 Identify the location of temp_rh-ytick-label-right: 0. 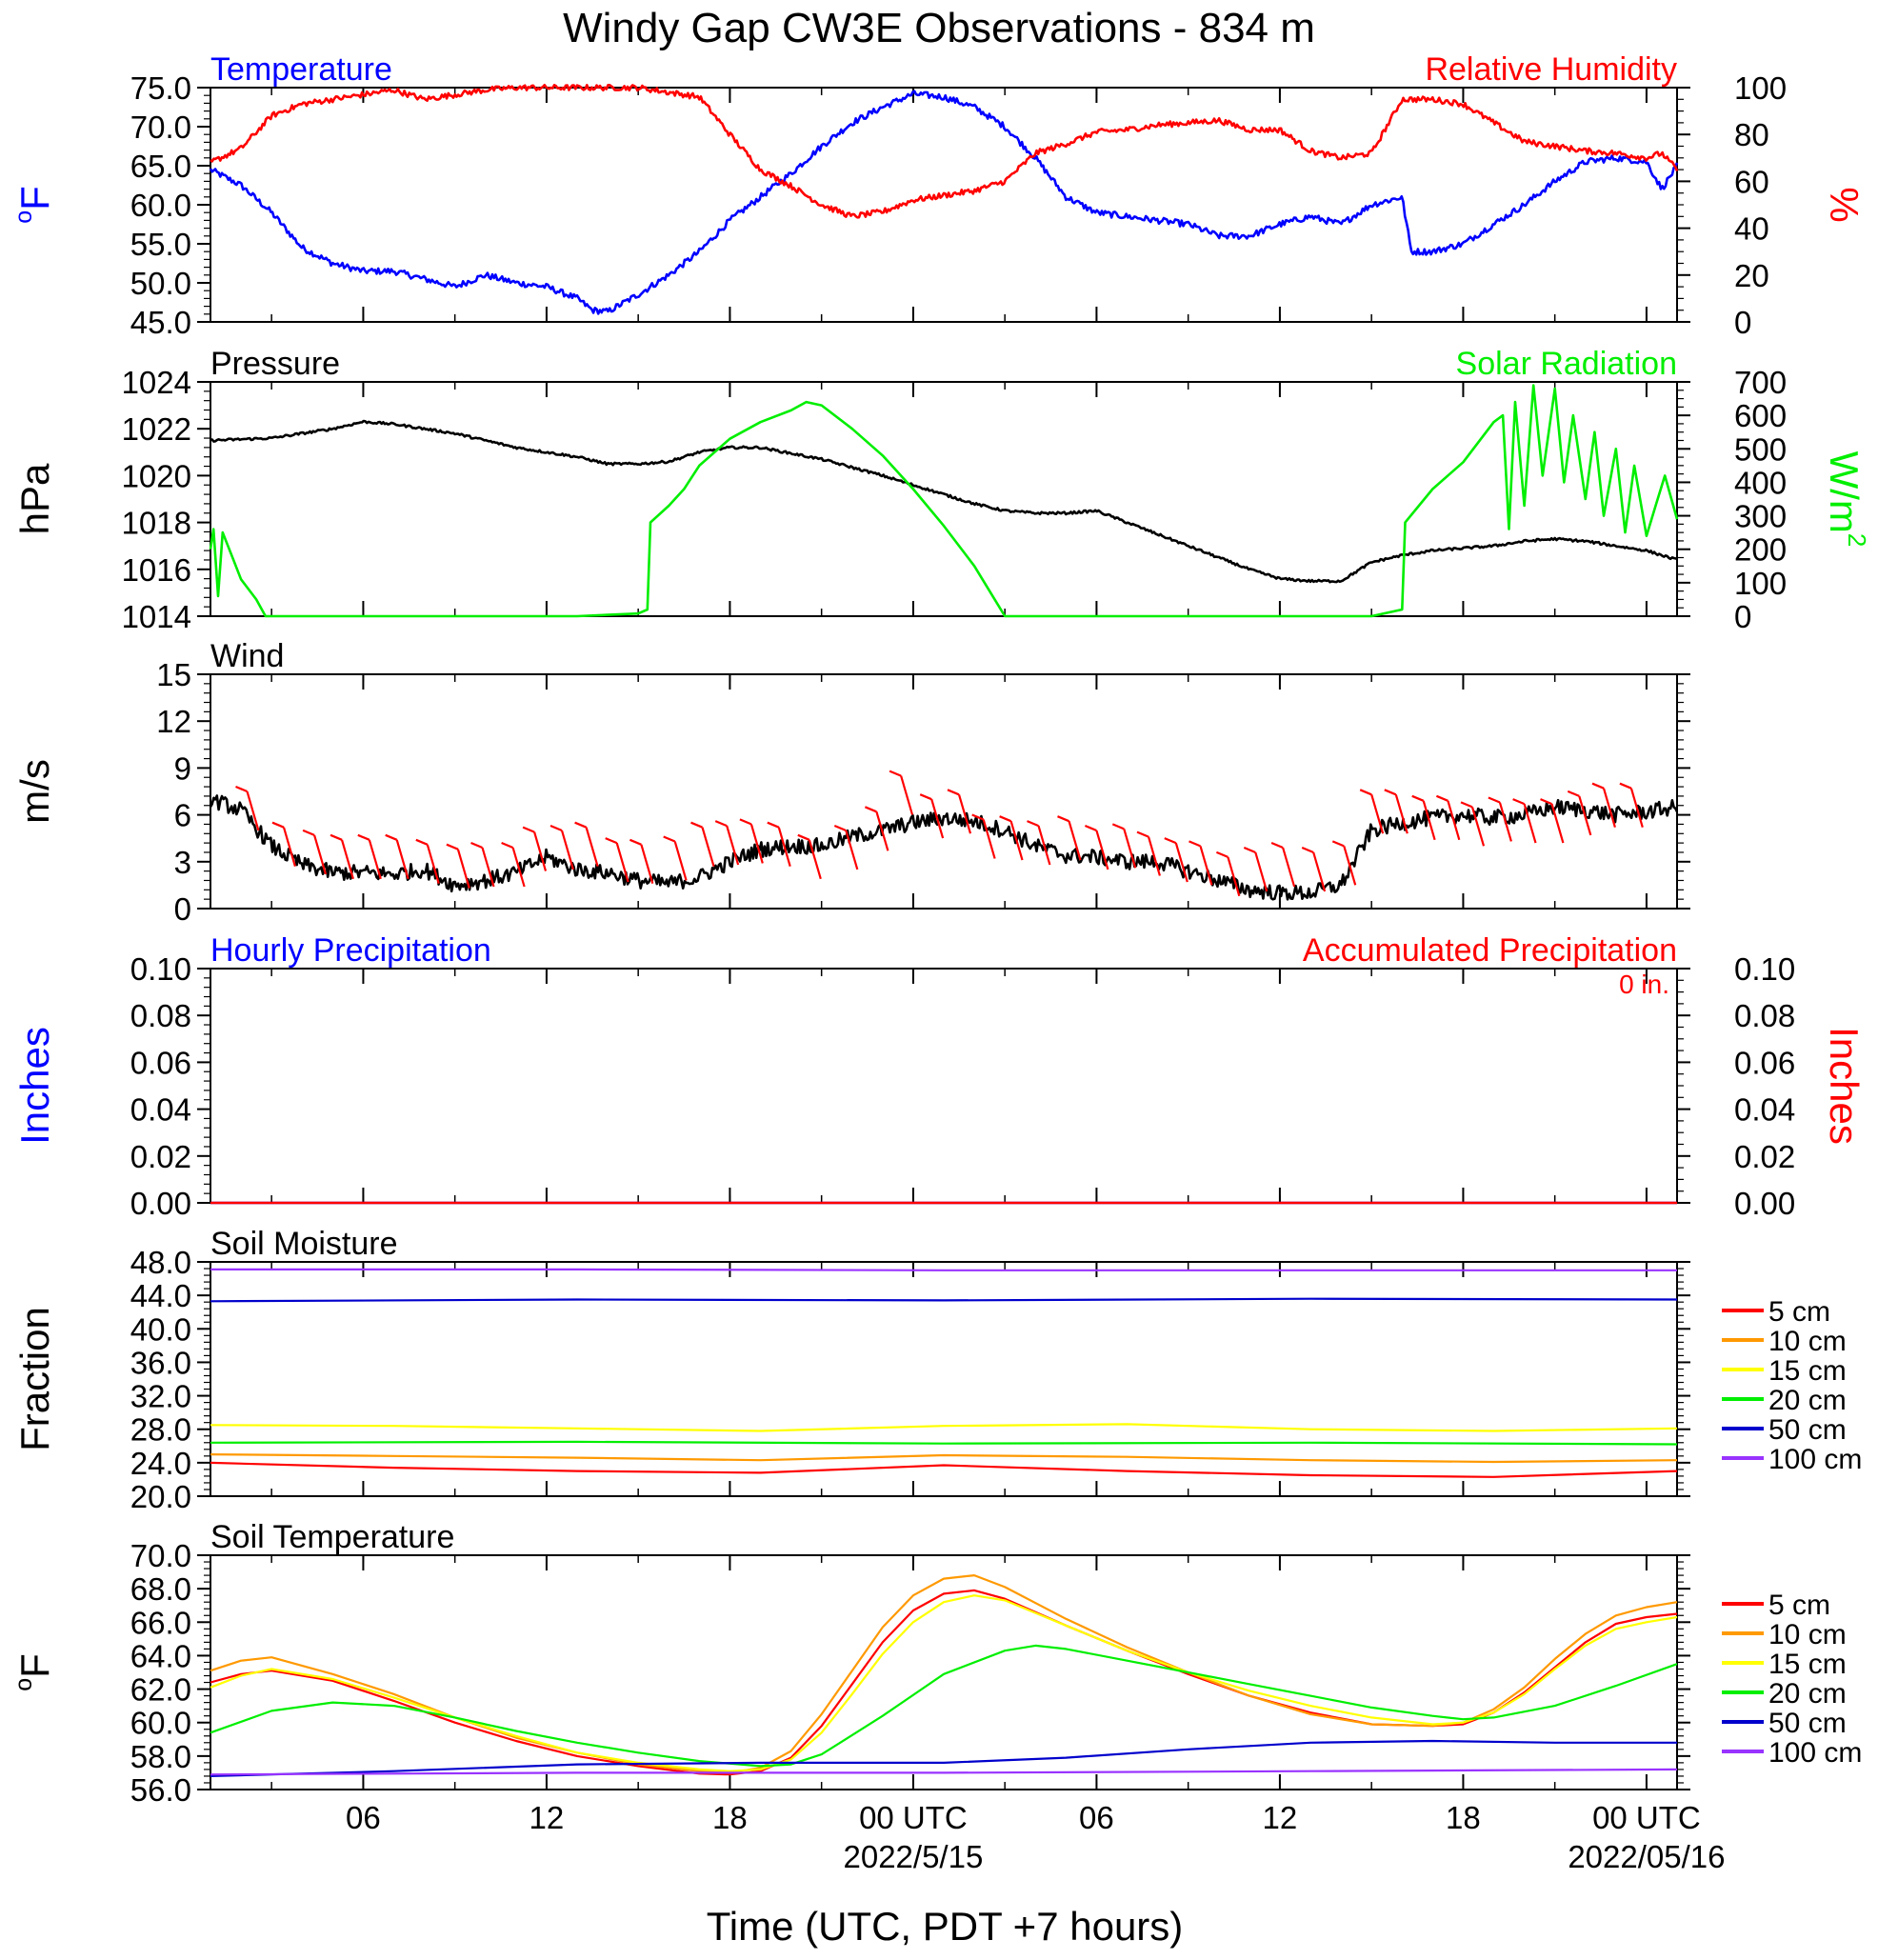
(1742, 322).